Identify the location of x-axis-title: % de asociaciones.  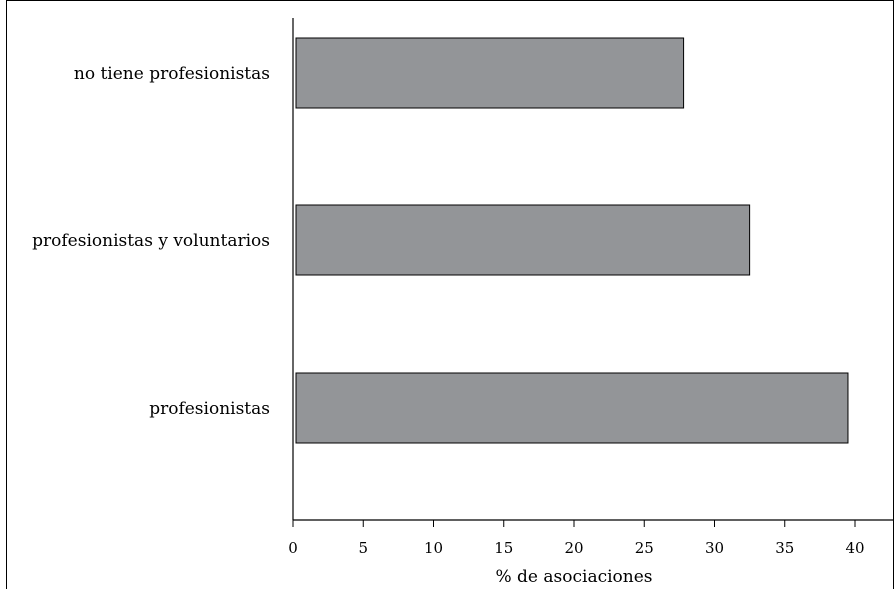
(573, 577).